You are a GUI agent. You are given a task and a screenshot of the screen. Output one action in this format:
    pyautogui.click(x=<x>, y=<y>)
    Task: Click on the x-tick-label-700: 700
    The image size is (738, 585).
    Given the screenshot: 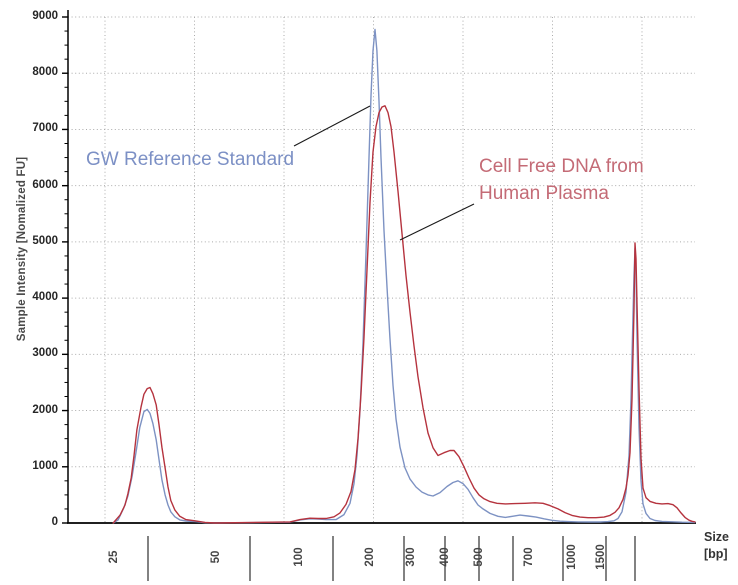 What is the action you would take?
    pyautogui.click(x=529, y=557)
    